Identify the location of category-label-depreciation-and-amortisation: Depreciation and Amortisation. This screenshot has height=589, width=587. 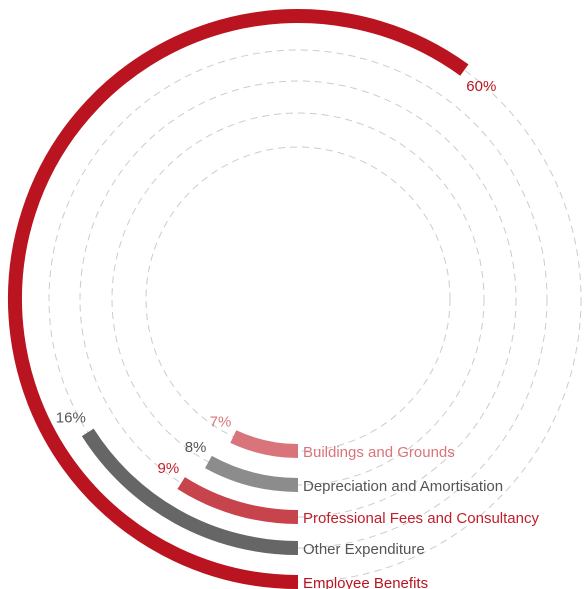
(403, 486).